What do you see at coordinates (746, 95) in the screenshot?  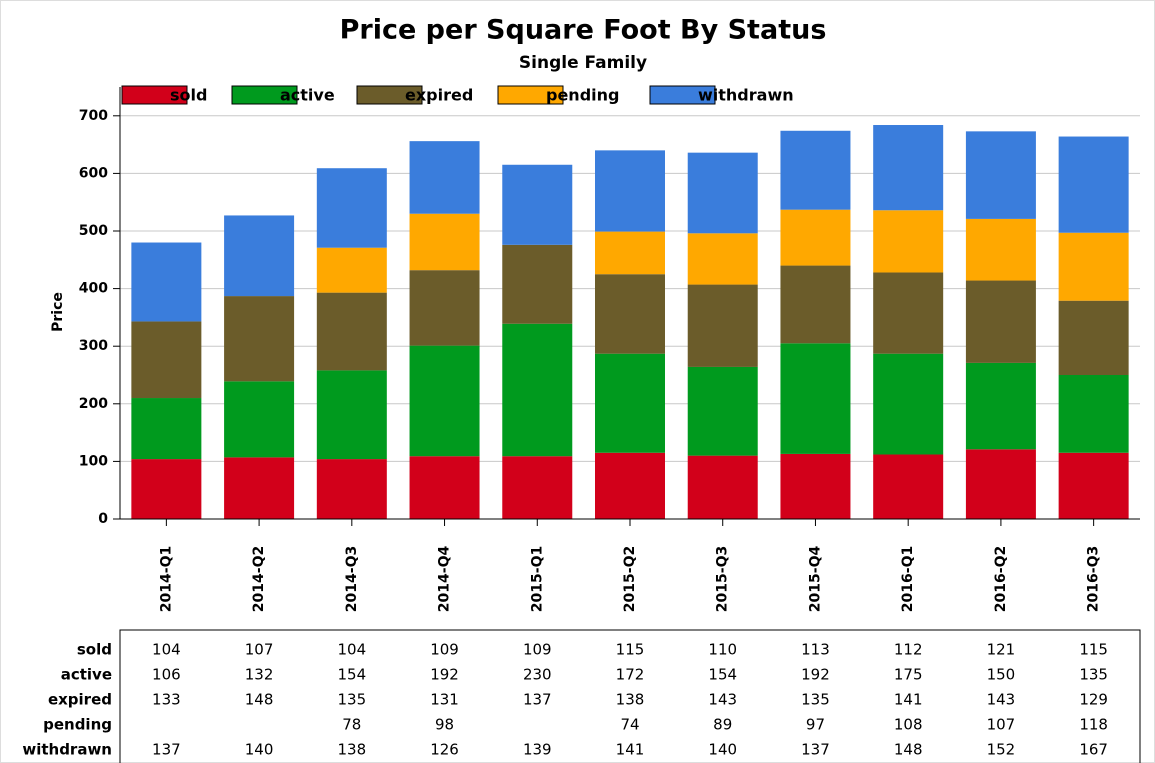 I see `legend-label: withdrawn` at bounding box center [746, 95].